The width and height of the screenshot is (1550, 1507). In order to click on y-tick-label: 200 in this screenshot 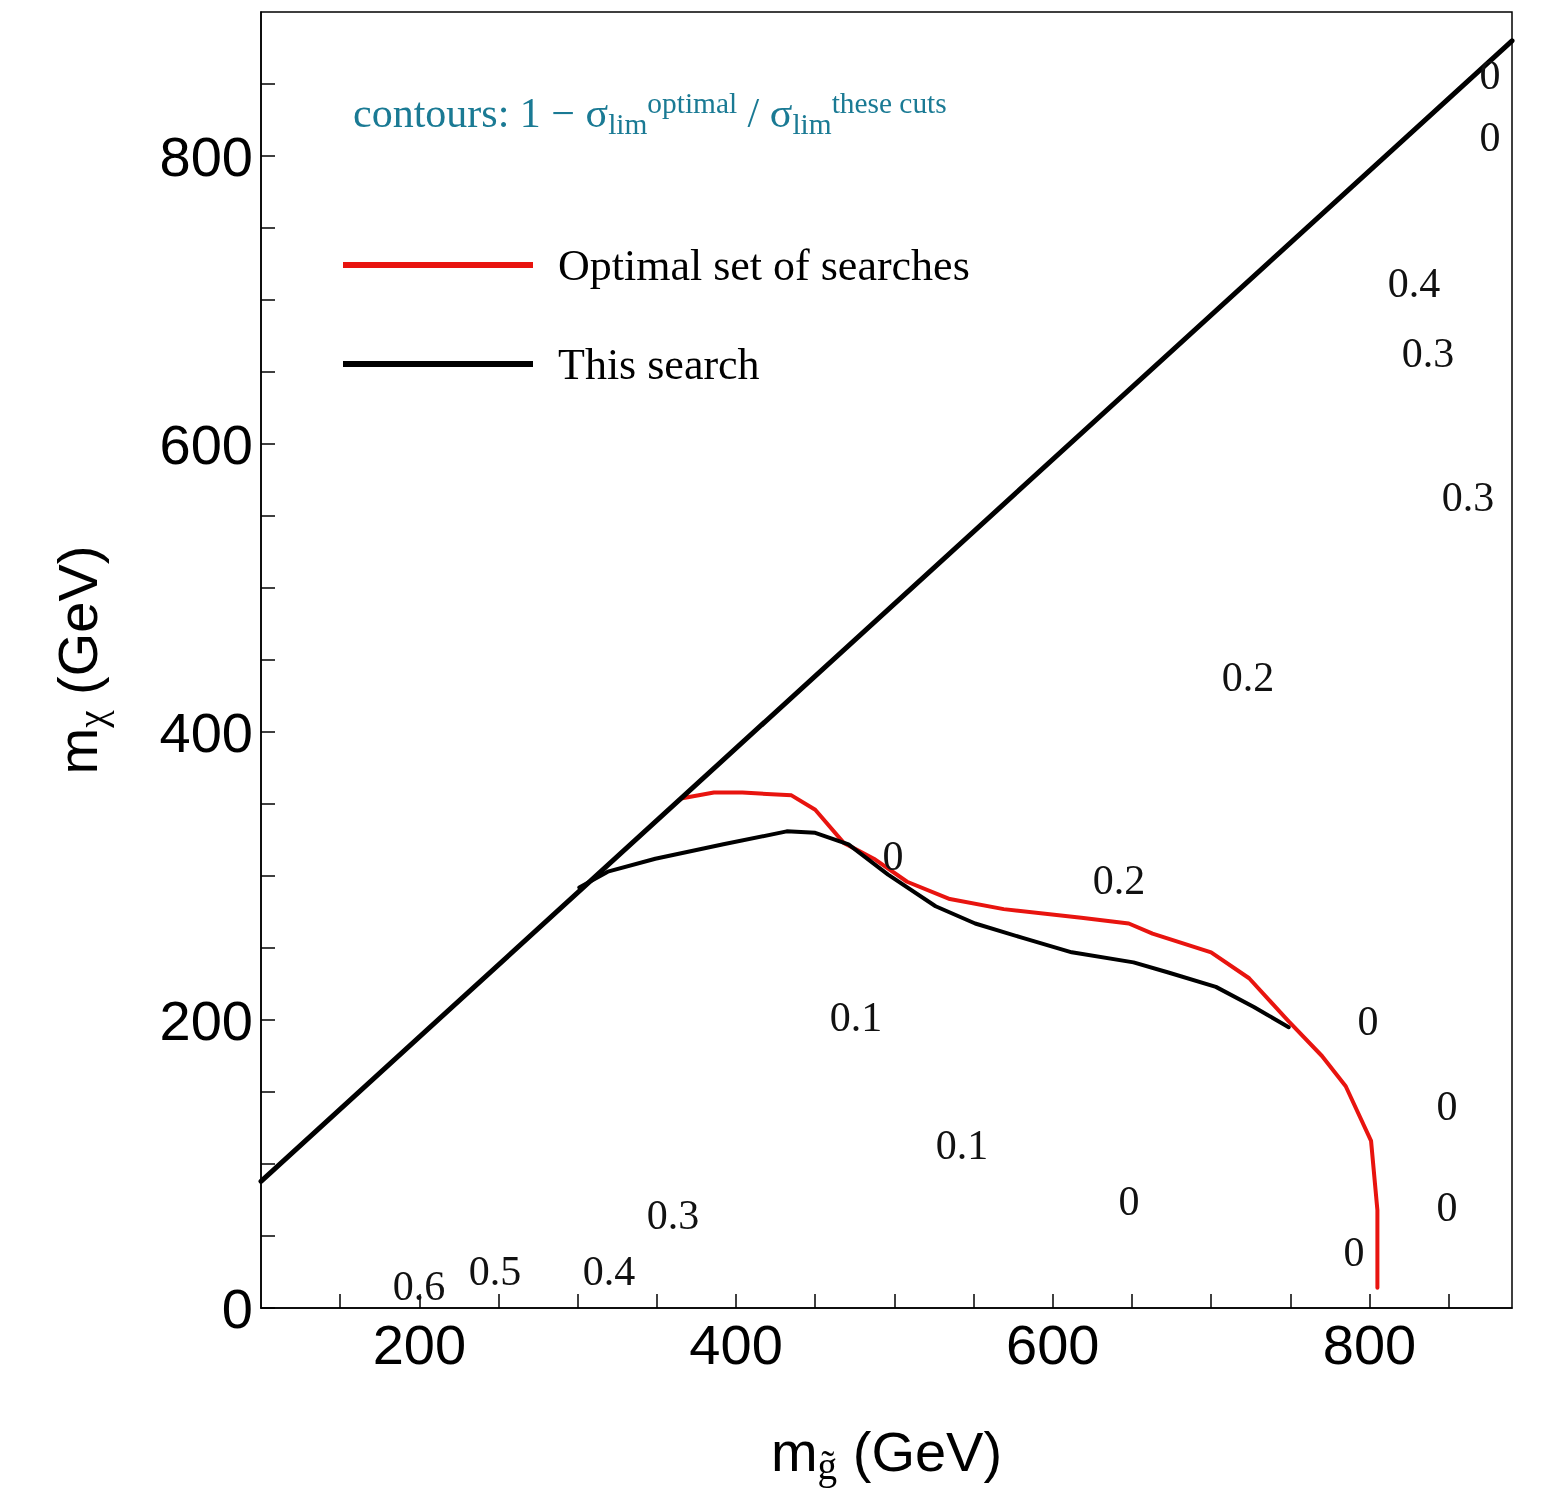, I will do `click(206, 1020)`.